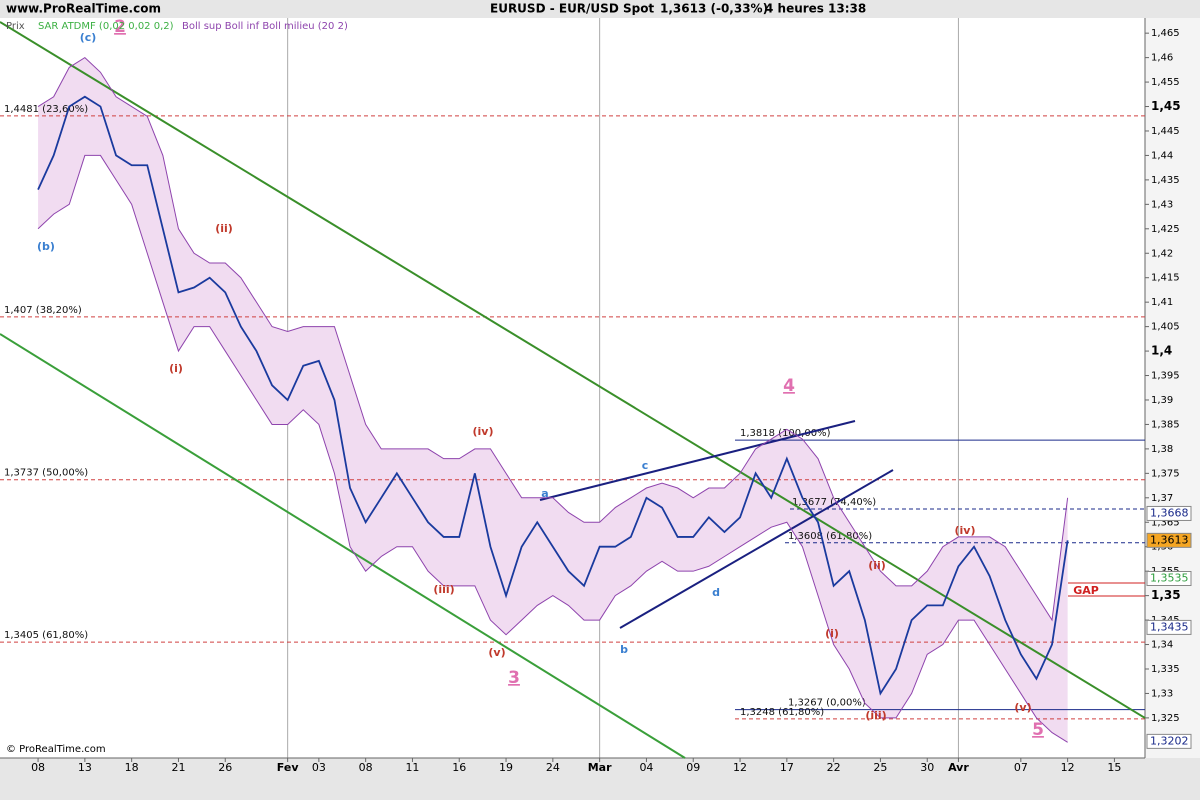 This screenshot has width=1200, height=800. Describe the element at coordinates (834, 502) in the screenshot. I see `fib-label: 1,3677 (74,40%)` at that location.